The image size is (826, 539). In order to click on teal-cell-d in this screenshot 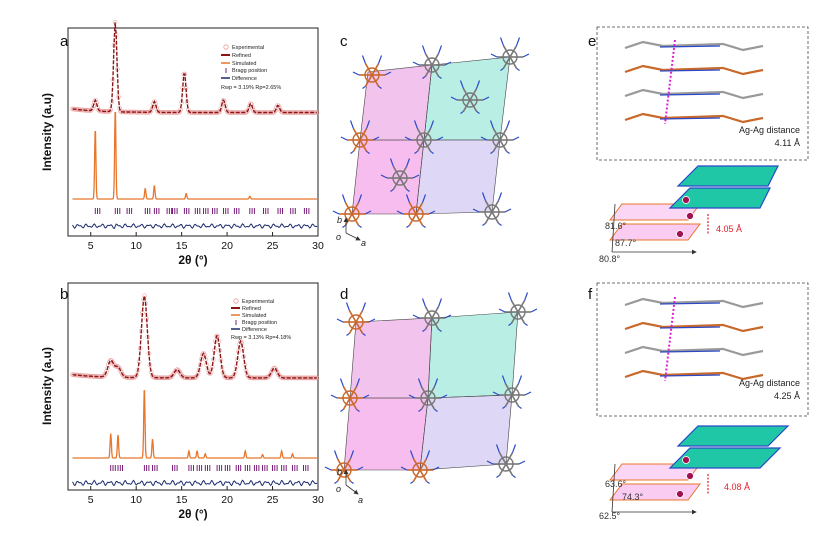, I will do `click(473, 355)`.